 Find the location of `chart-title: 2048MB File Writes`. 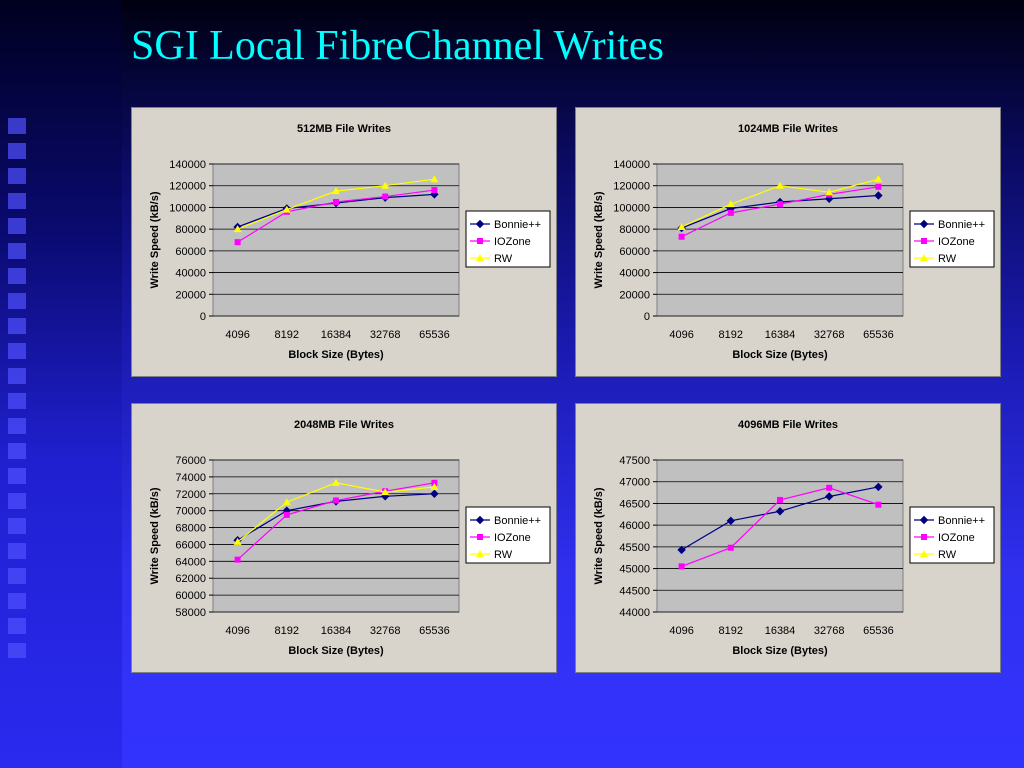

chart-title: 2048MB File Writes is located at coordinates (344, 425).